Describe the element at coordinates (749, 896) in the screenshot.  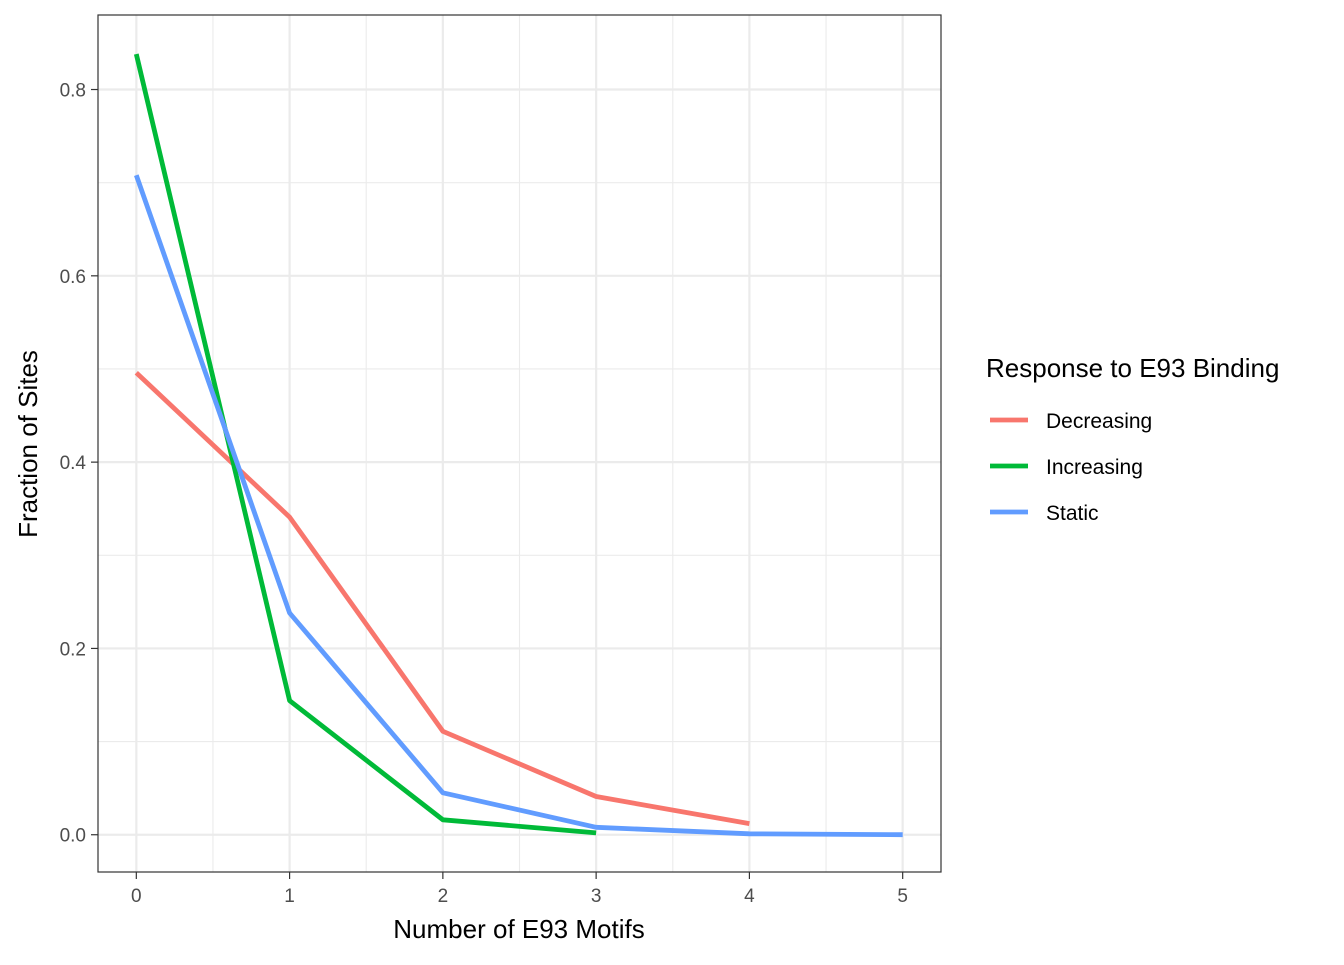
I see `x-tick-label: 4` at that location.